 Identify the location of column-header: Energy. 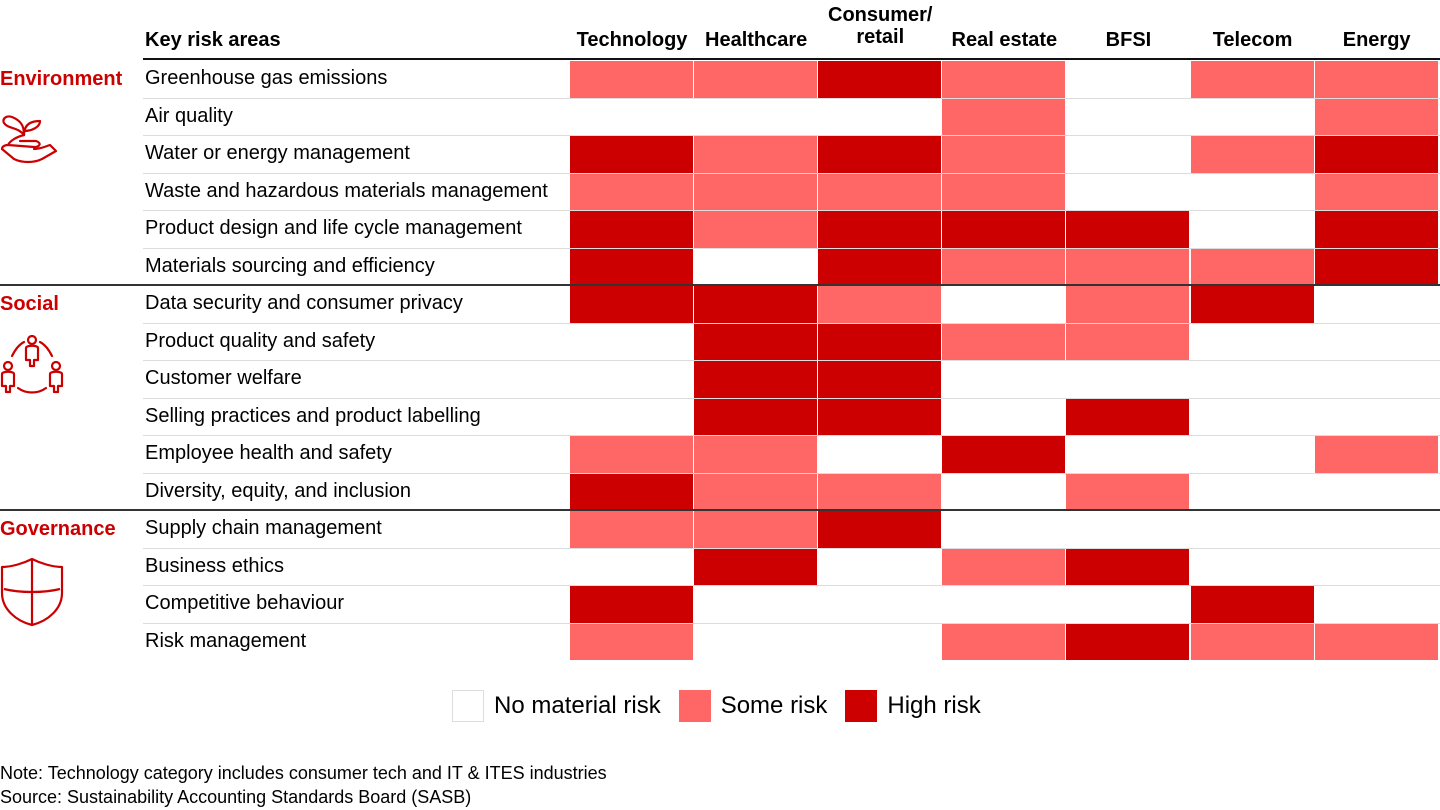
(1374, 40).